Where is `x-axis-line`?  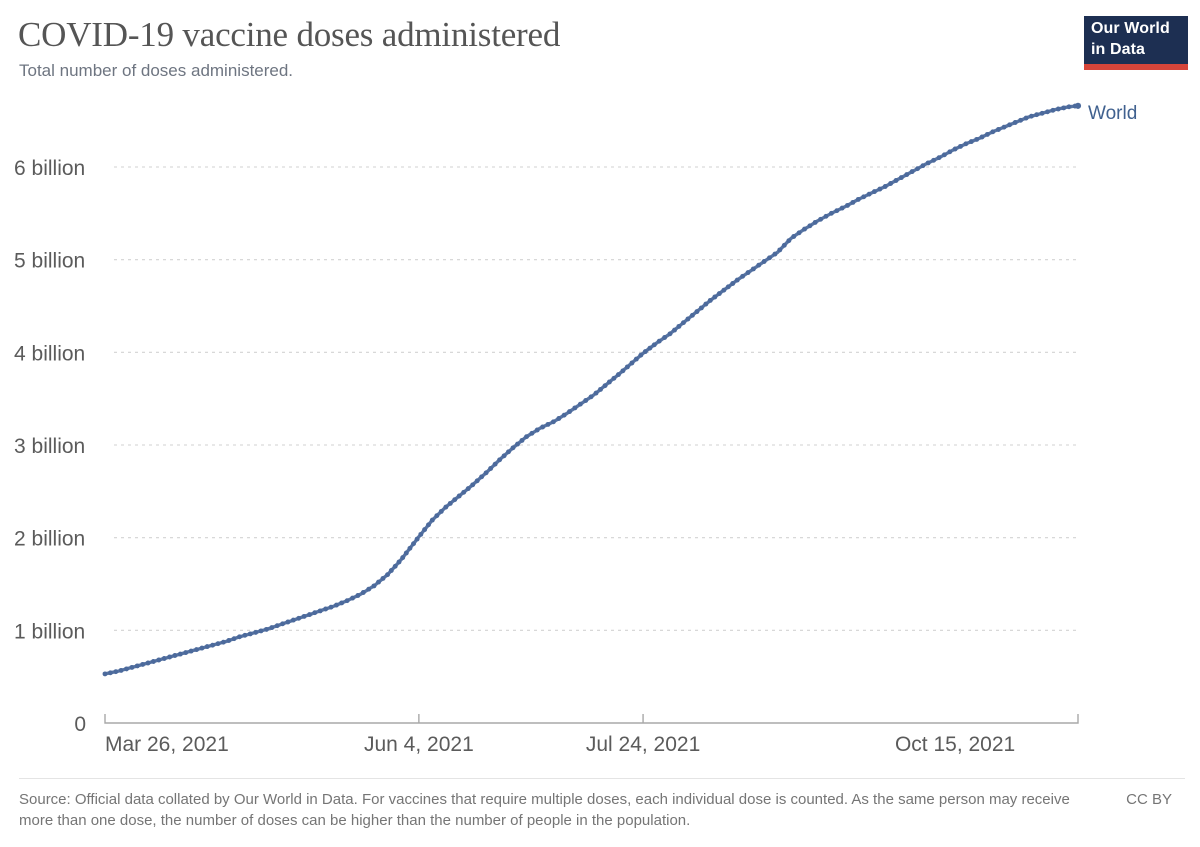
x-axis-line is located at coordinates (591, 719).